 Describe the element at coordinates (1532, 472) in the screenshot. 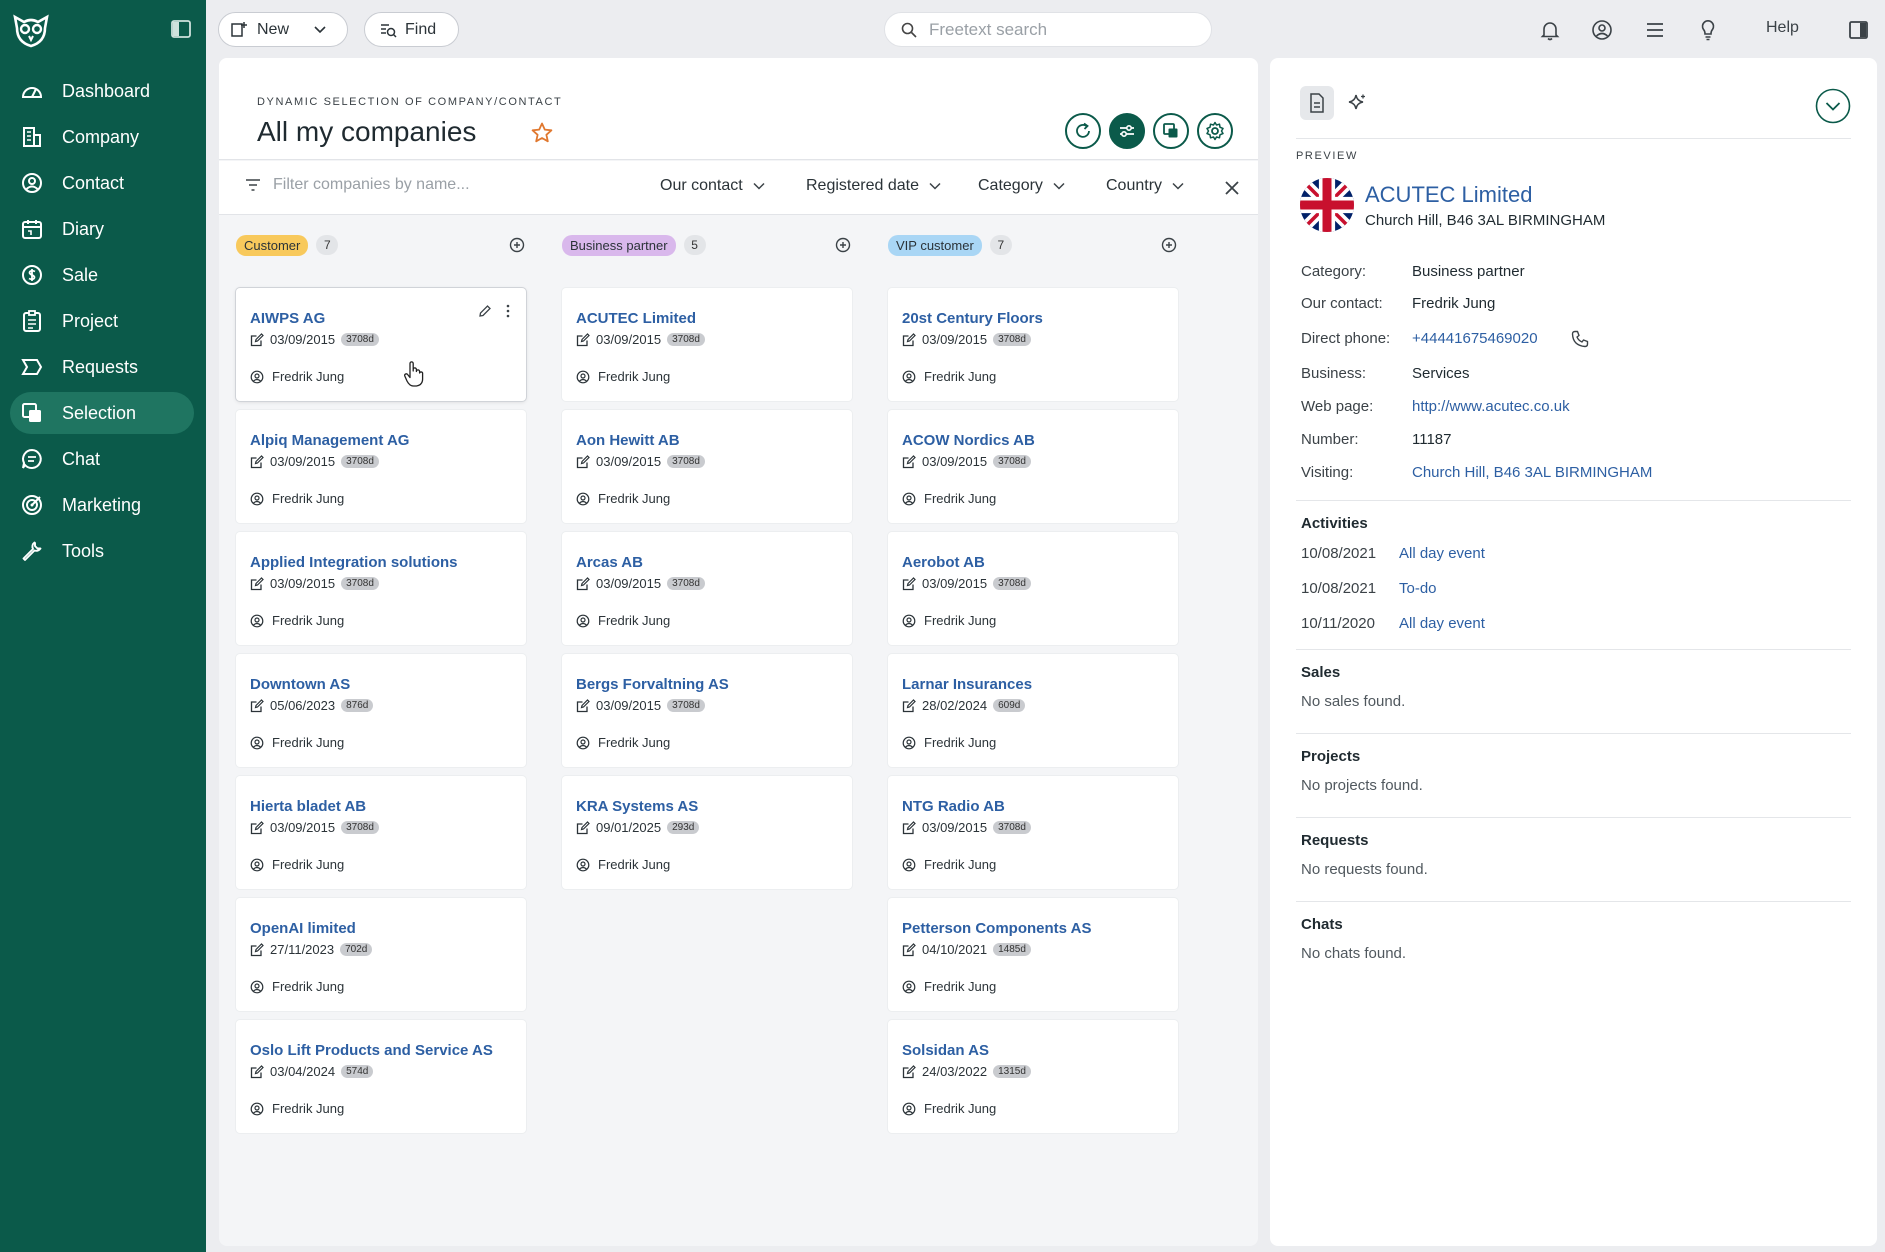

I see `visiting-address-link: Church Hill, B46 3AL BIRMINGHAM` at that location.